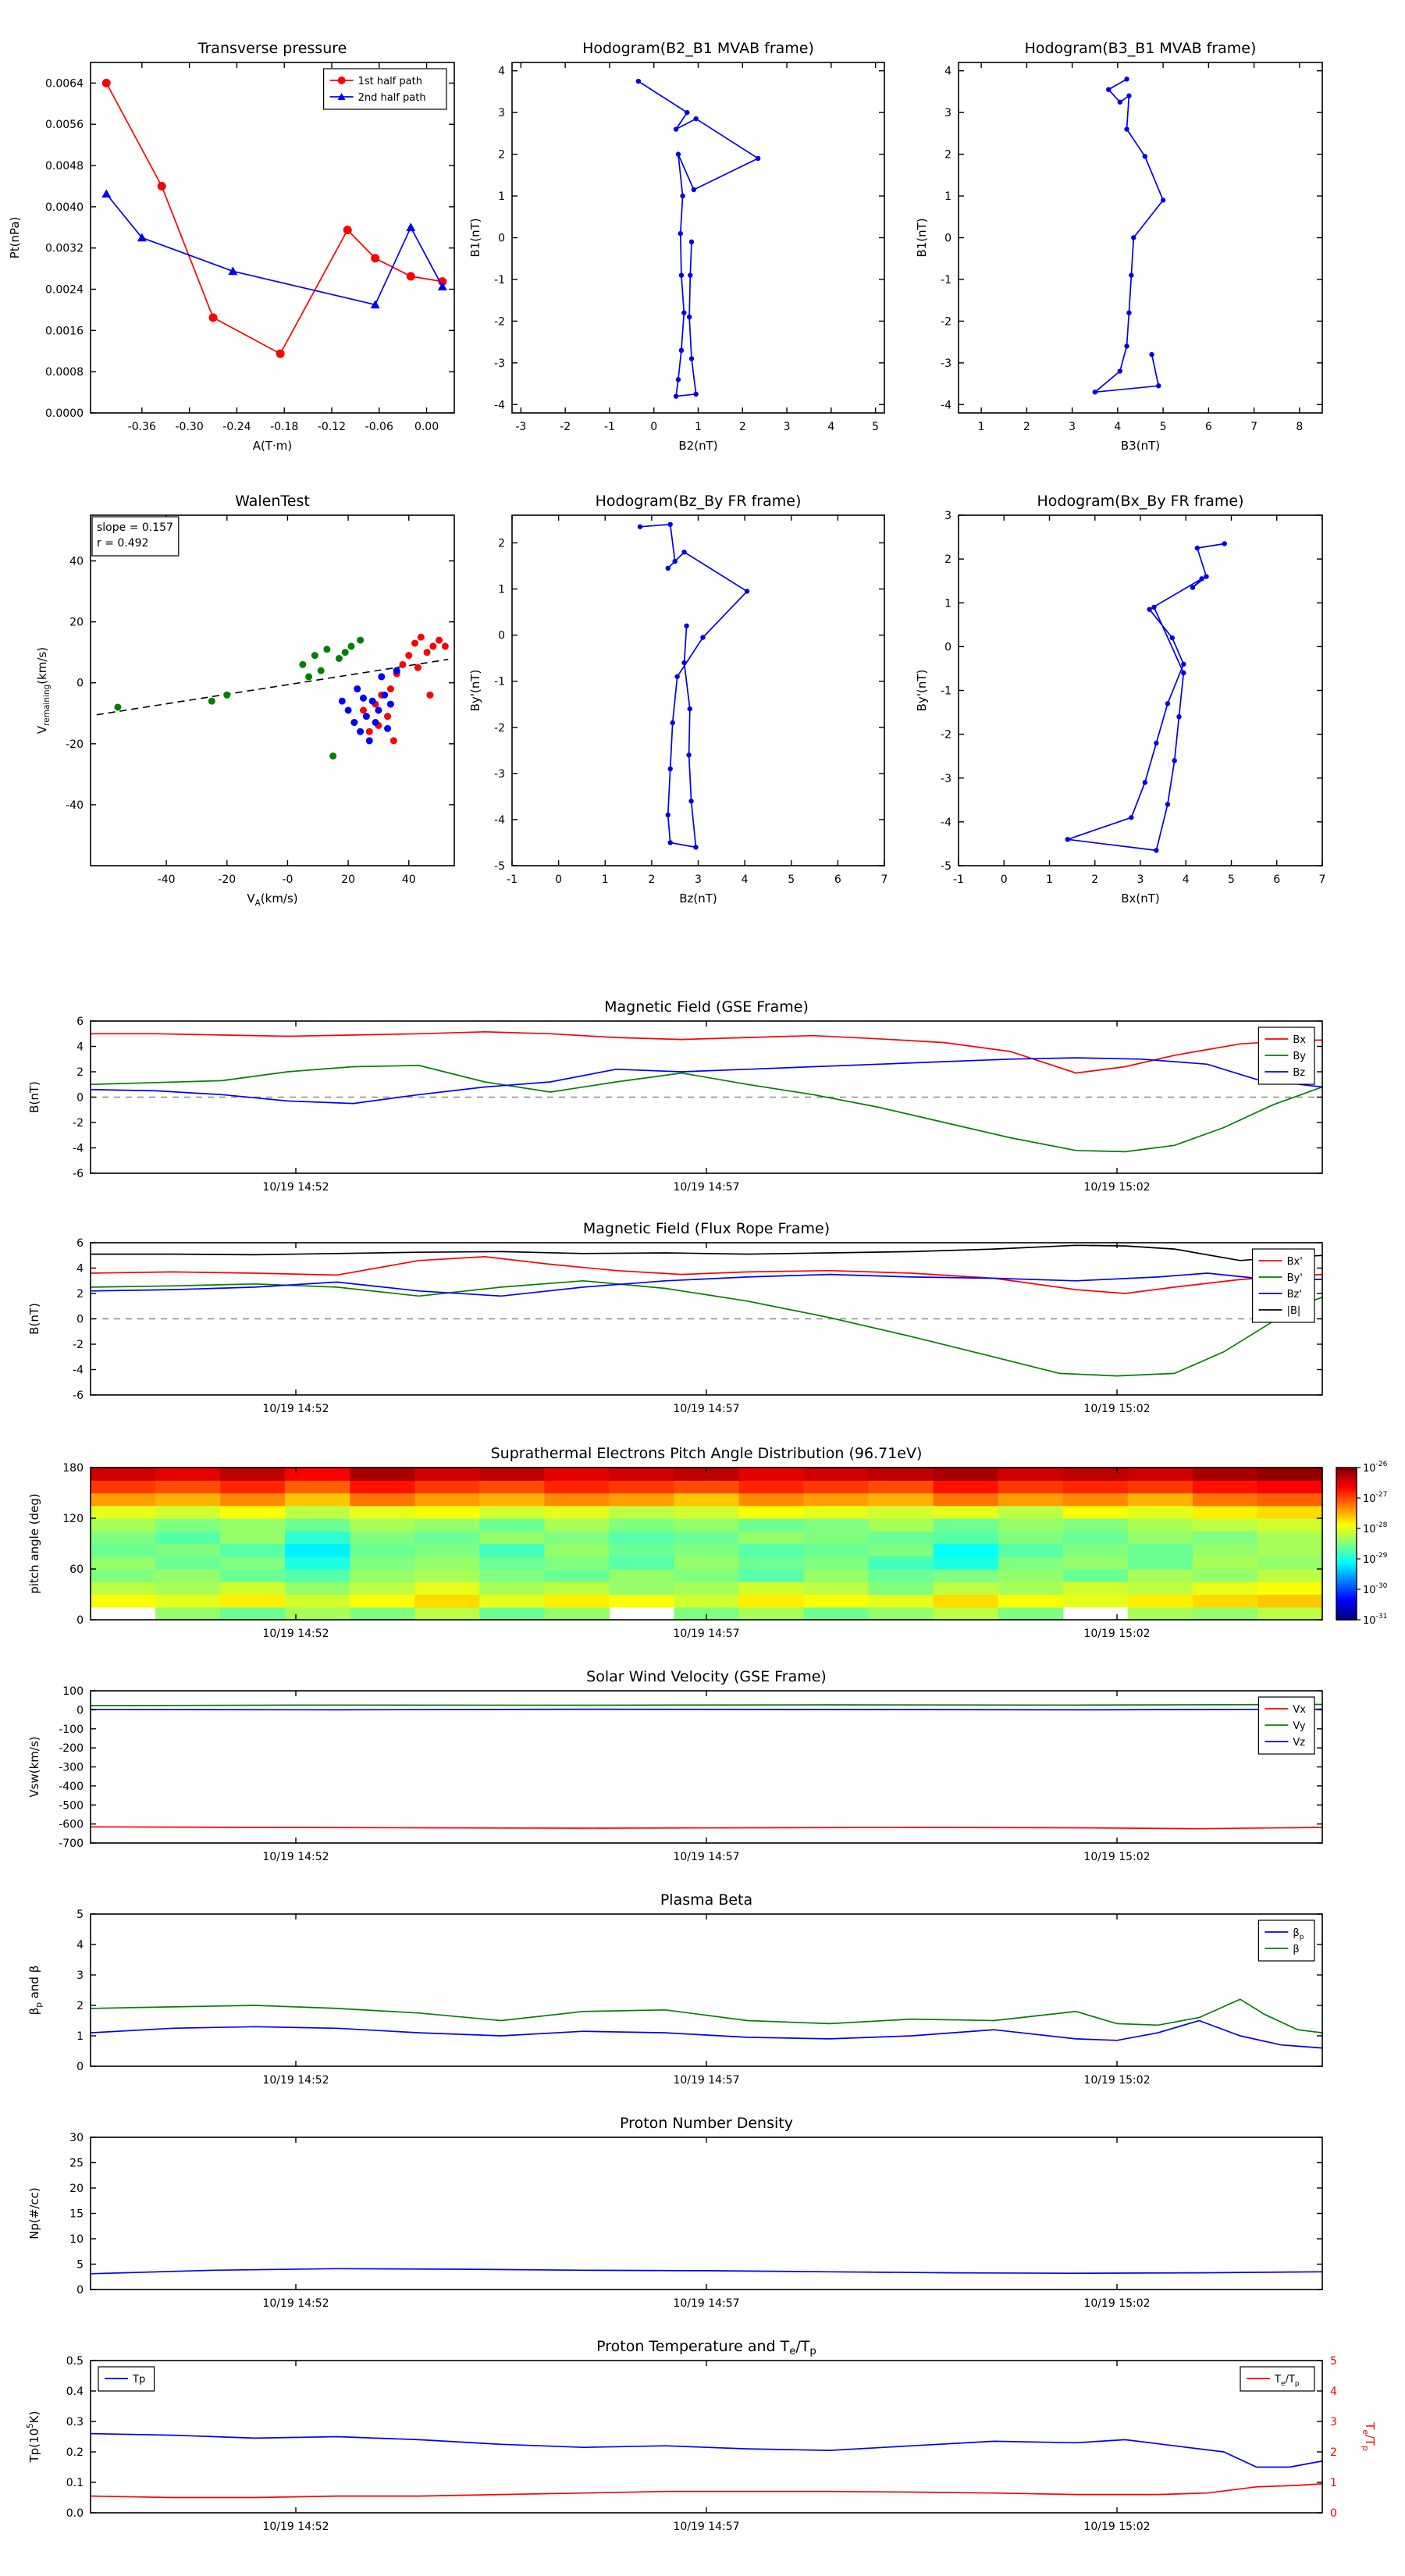  What do you see at coordinates (707, 1704) in the screenshot?
I see `series-Vy` at bounding box center [707, 1704].